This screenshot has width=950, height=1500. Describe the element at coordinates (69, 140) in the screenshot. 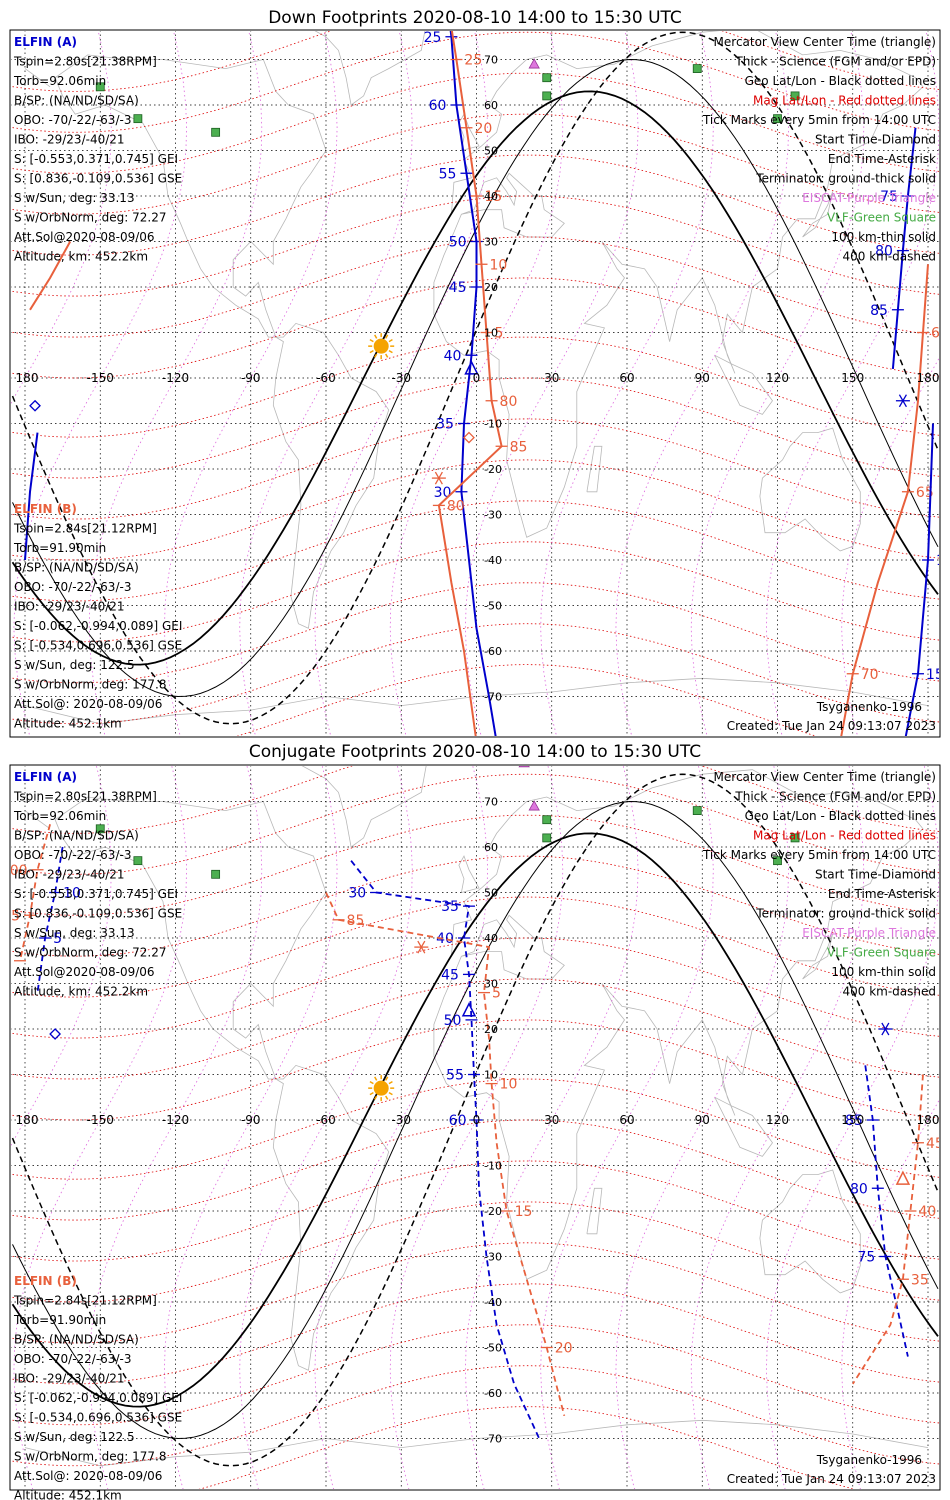

I see `elfin-a-info-line: IBO: -29/23/-40/21` at that location.